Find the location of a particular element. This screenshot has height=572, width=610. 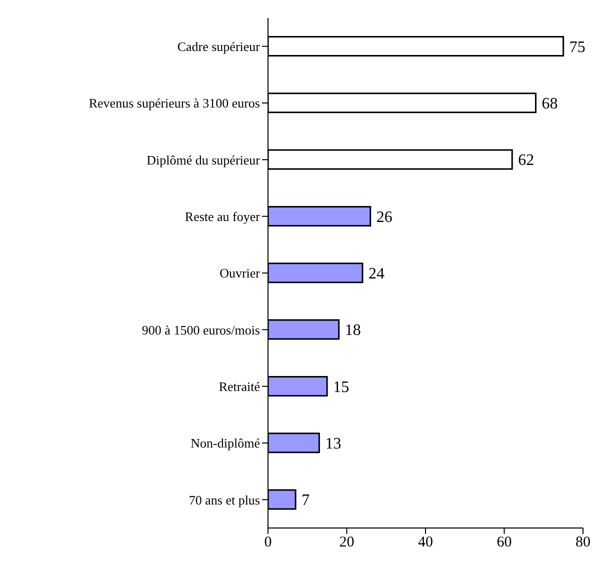

data-label: 62 is located at coordinates (526, 161).